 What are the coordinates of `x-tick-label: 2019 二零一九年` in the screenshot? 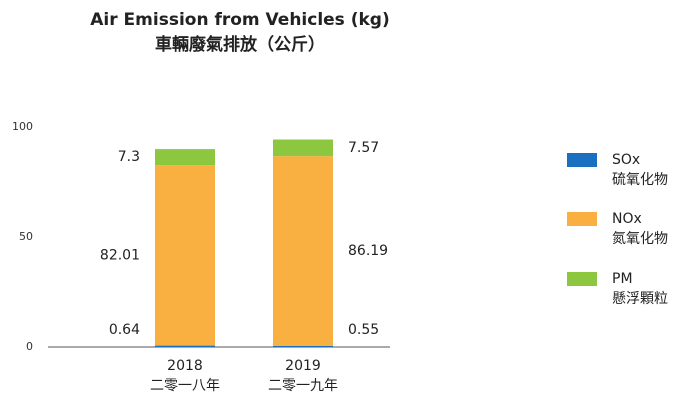 It's located at (303, 376).